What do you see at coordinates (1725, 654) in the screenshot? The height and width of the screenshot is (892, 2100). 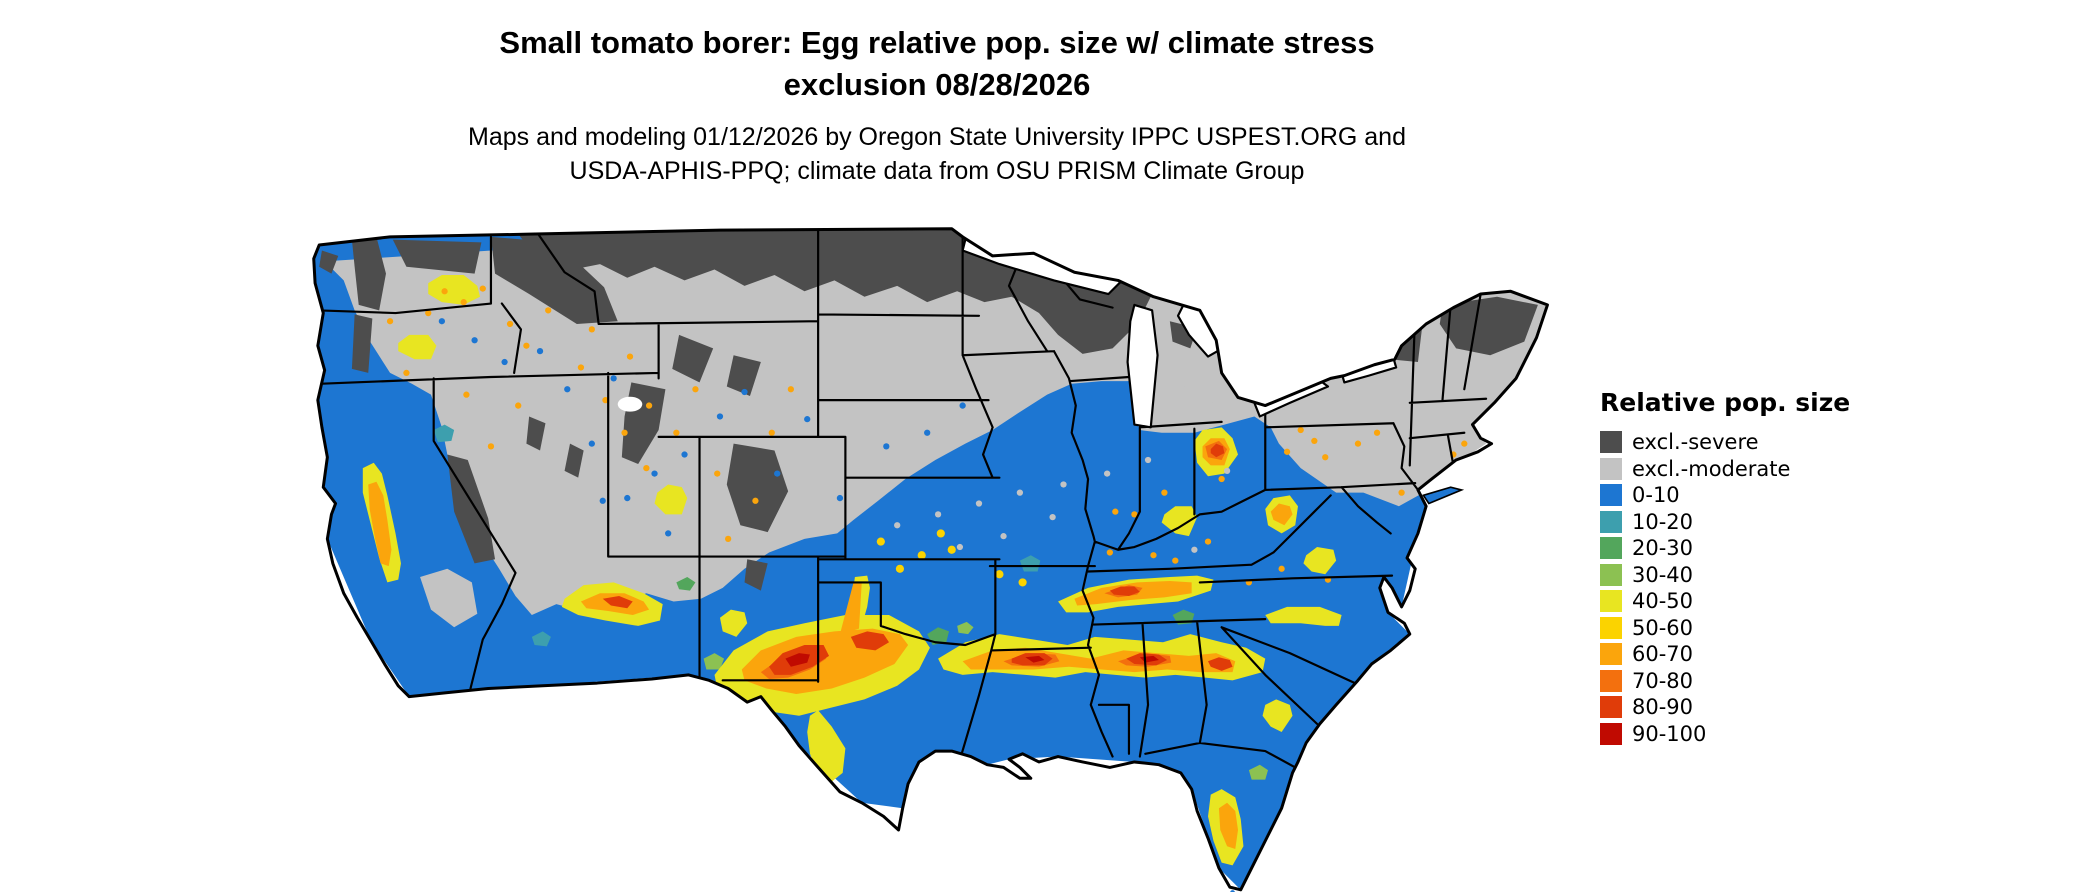 I see `legend-entry: 60-70` at bounding box center [1725, 654].